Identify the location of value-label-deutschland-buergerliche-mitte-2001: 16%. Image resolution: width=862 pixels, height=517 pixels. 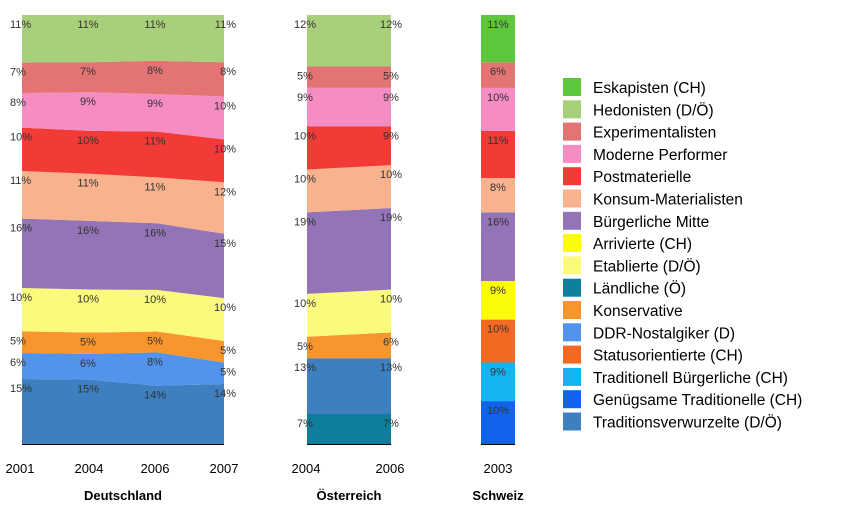
(21, 229).